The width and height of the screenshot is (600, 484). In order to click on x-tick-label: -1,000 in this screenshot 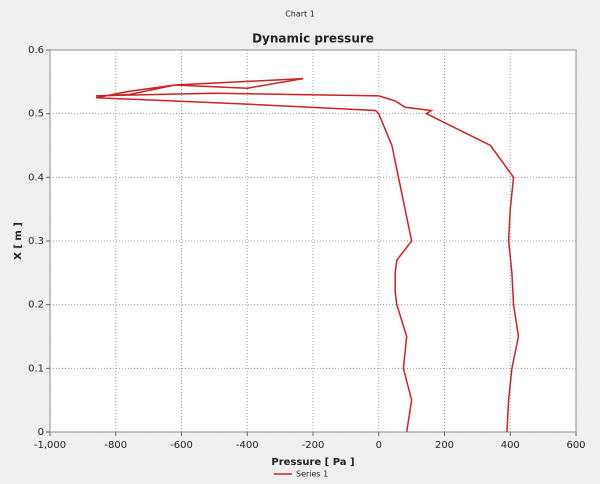, I will do `click(50, 445)`.